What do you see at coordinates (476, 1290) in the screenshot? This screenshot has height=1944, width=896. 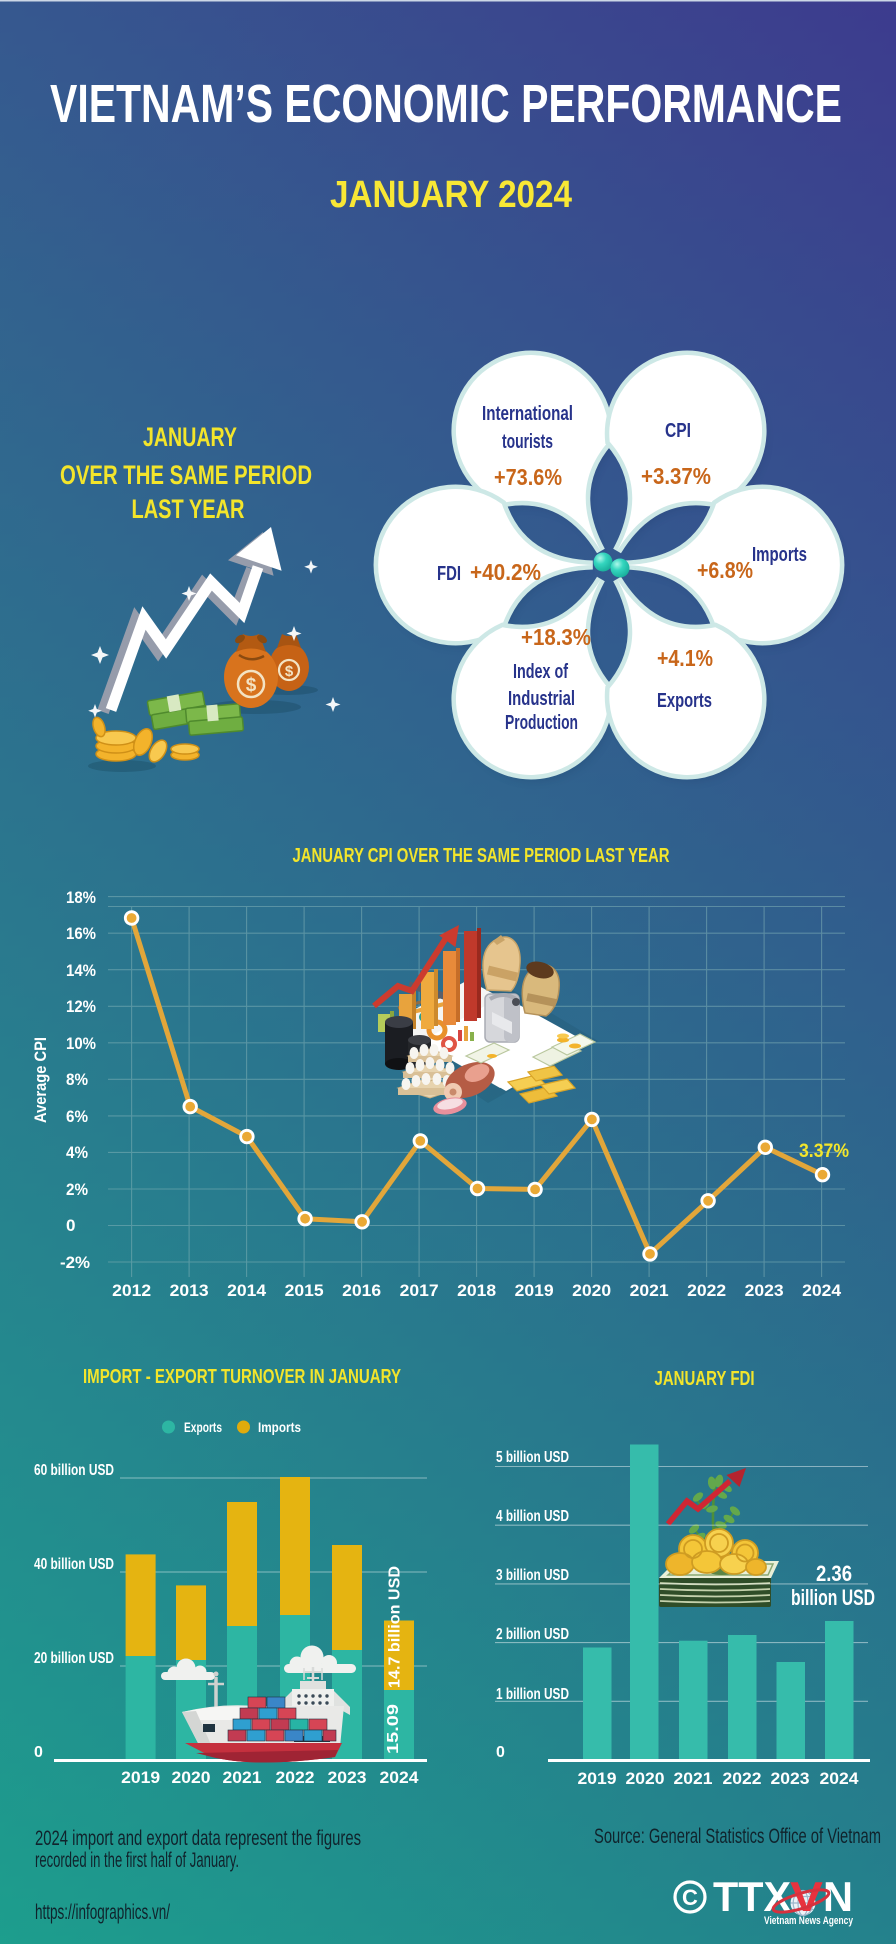 I see `svg-text: 2018` at bounding box center [476, 1290].